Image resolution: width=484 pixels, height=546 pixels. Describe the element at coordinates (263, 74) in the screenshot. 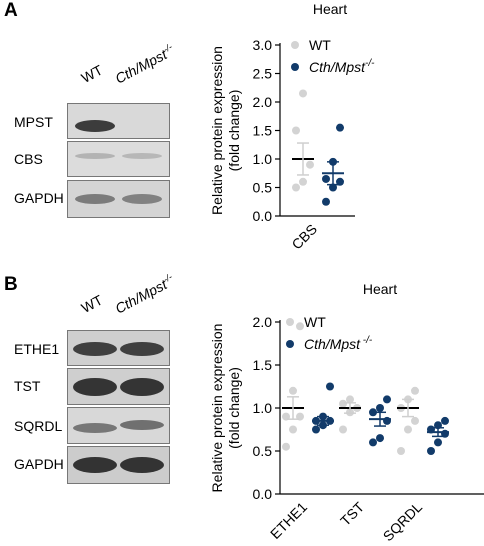

I see `chart0-y-tick-label: 2.5` at that location.